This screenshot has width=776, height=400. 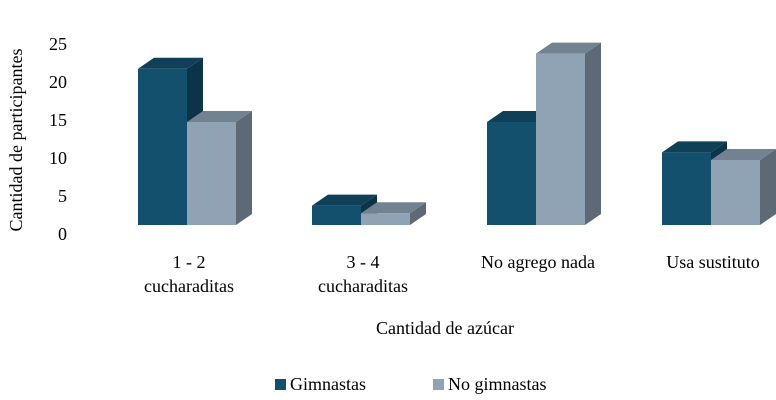 What do you see at coordinates (713, 262) in the screenshot?
I see `x-tick-label: Usa sustituto` at bounding box center [713, 262].